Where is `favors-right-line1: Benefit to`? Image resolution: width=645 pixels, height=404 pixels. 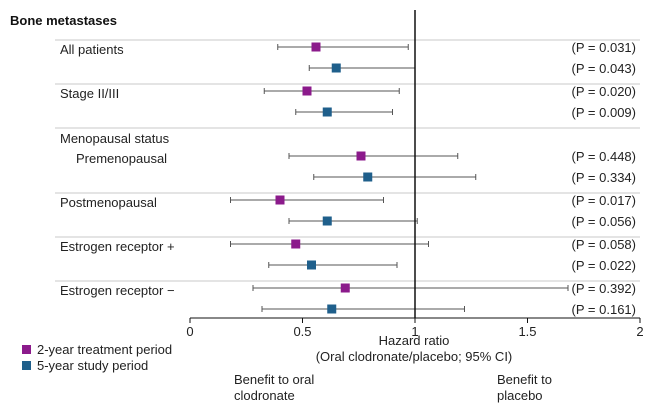
favors-right-line1: Benefit to is located at coordinates (524, 379).